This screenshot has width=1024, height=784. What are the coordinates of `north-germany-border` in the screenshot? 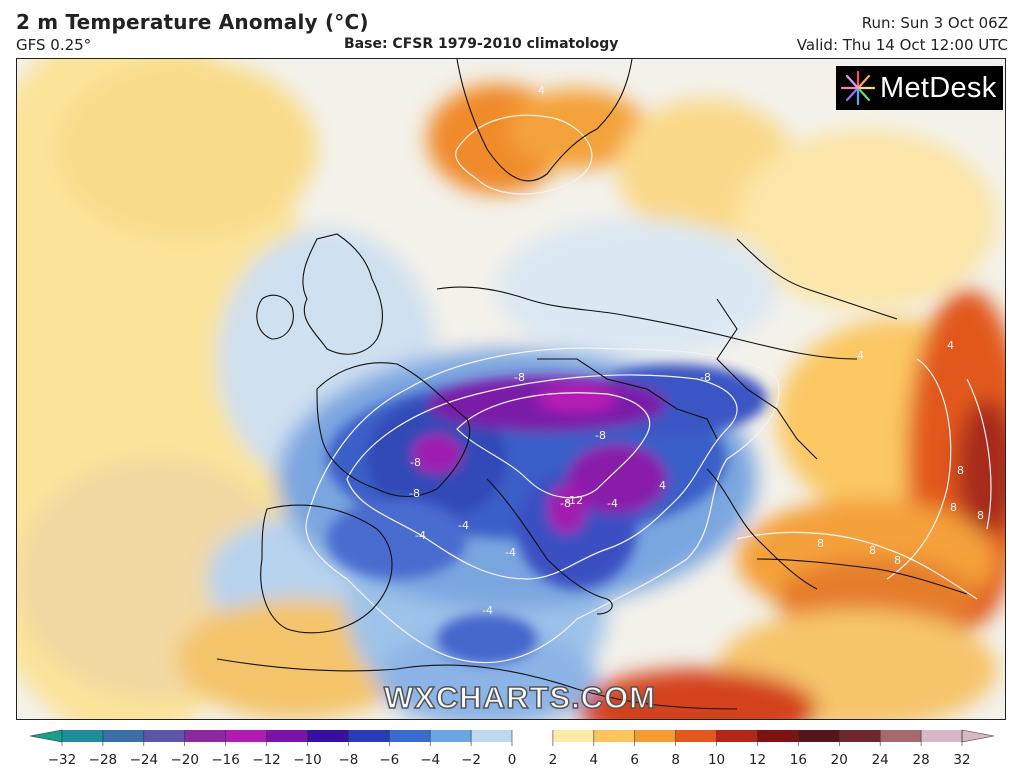 It's located at (647, 323).